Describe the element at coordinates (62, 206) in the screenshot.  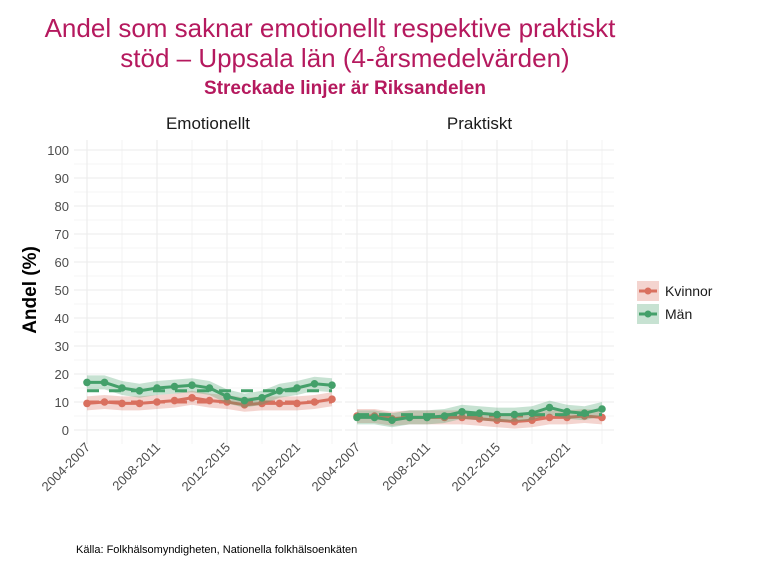
I see `y-tick-label: 80` at that location.